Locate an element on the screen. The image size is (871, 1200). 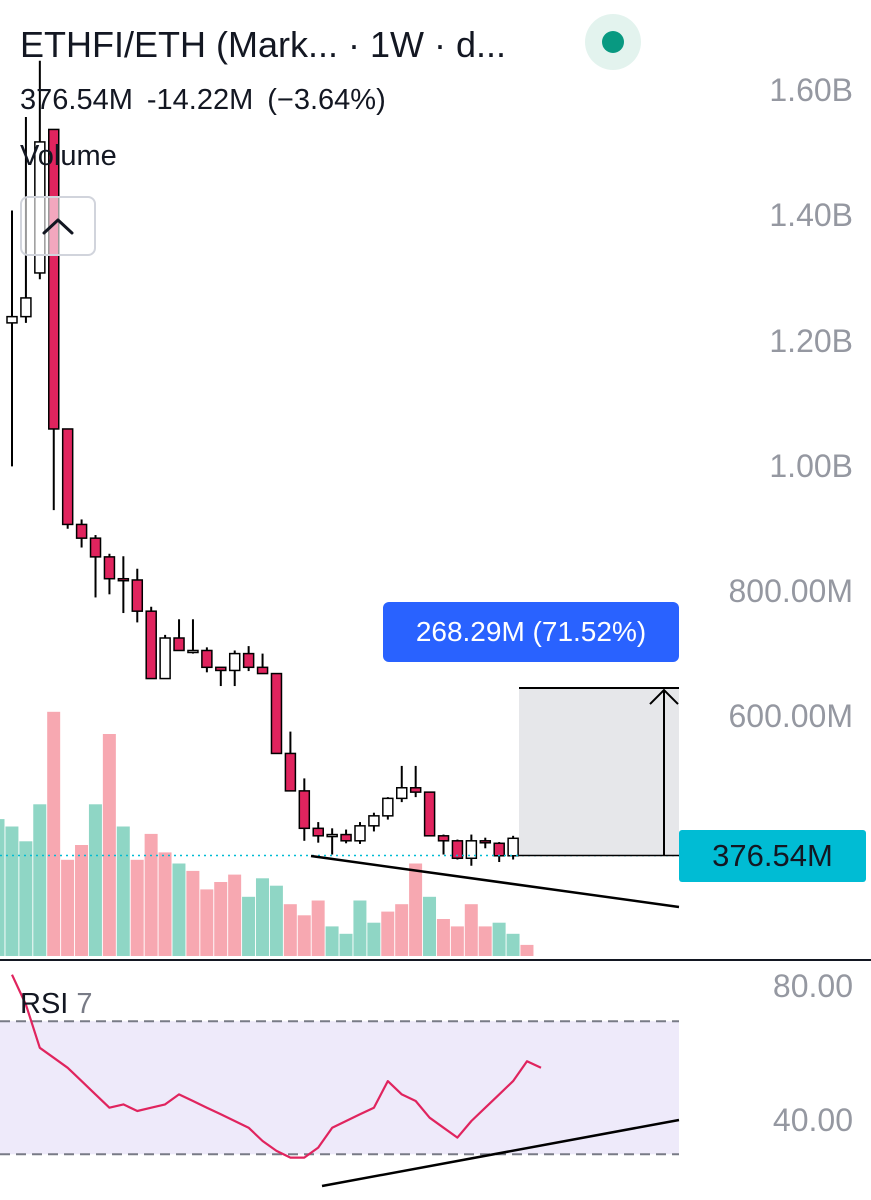
rsi-axis-tick: 80.00 is located at coordinates (812, 986).